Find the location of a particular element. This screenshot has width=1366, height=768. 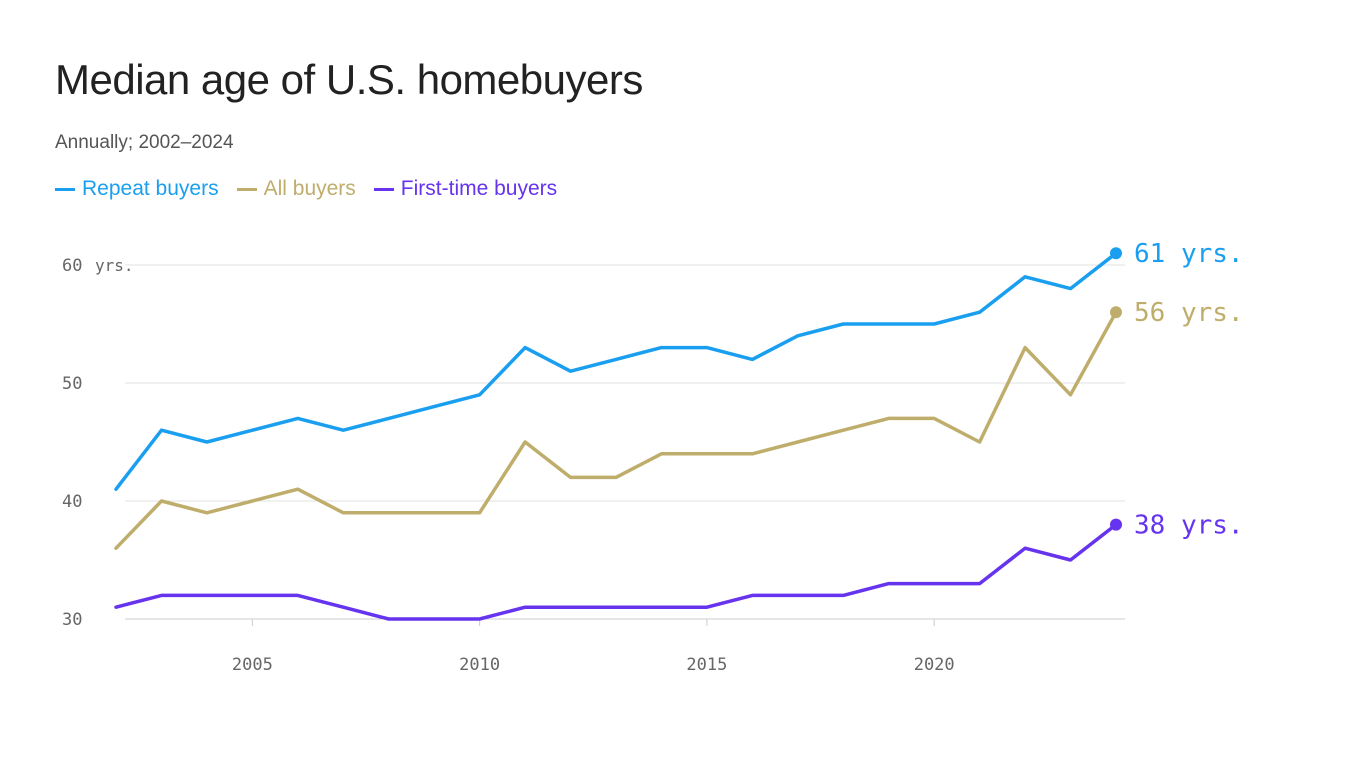

x-tick-label-2010: 2010 is located at coordinates (479, 665).